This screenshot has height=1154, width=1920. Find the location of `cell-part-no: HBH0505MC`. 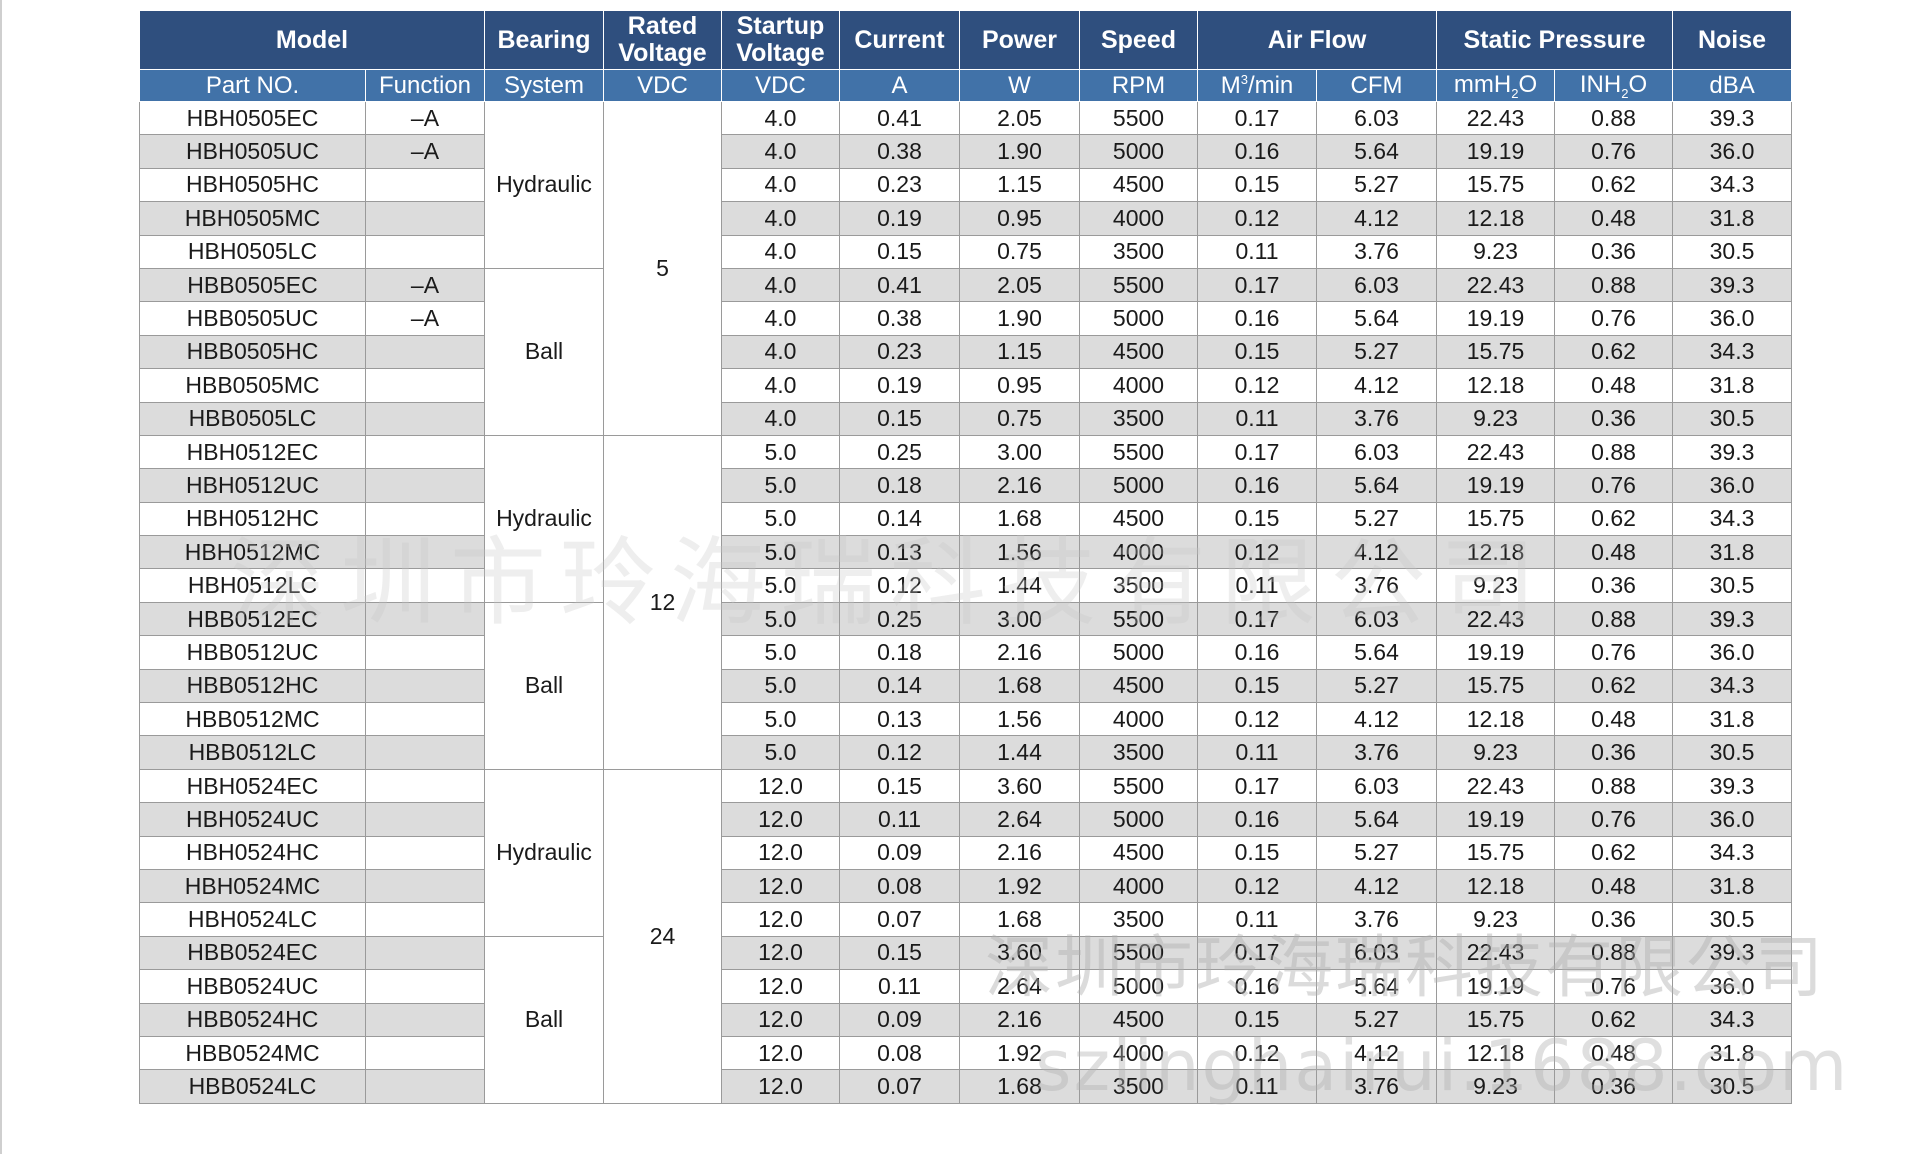

cell-part-no: HBH0505MC is located at coordinates (252, 218).